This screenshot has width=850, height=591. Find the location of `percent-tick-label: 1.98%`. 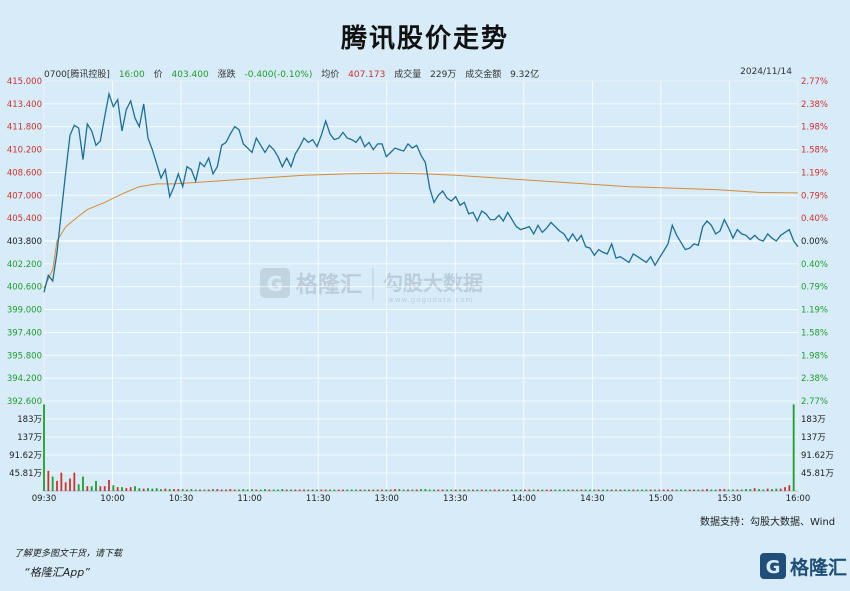

percent-tick-label: 1.98% is located at coordinates (814, 128).